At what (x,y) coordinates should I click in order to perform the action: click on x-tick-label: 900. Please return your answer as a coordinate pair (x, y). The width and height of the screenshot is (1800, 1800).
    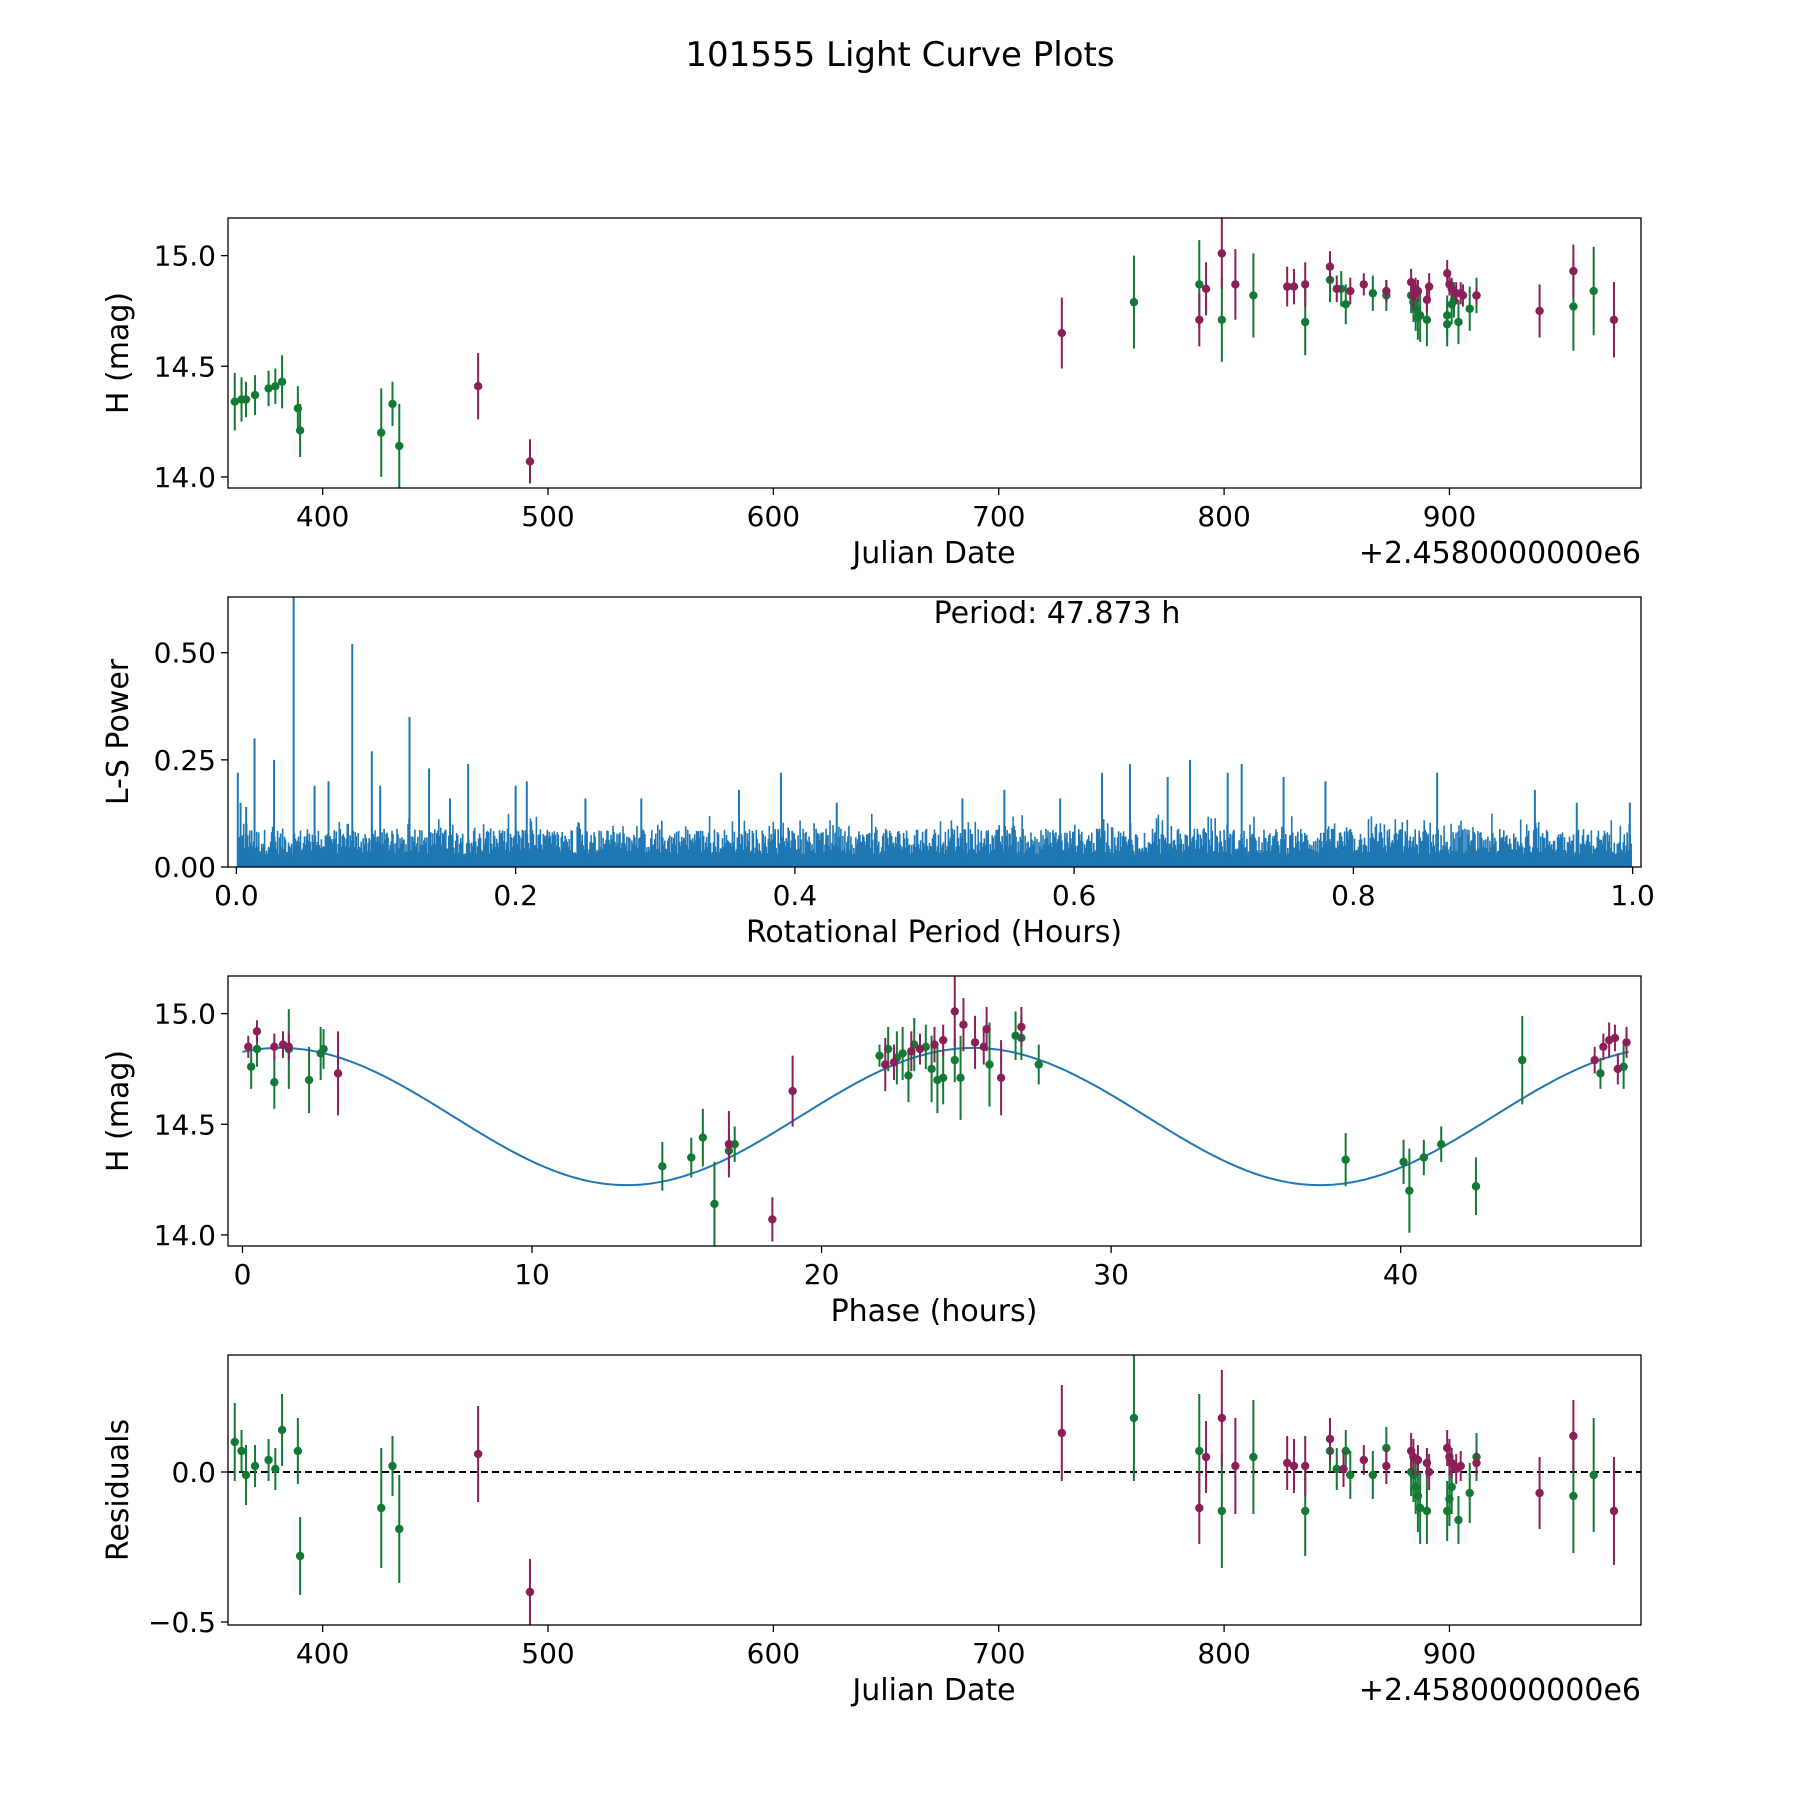
    Looking at the image, I should click on (1449, 1653).